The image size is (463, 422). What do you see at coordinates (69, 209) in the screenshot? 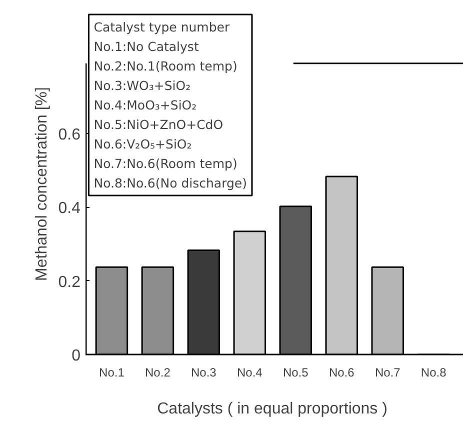
I see `y-tick-label: 0.4` at bounding box center [69, 209].